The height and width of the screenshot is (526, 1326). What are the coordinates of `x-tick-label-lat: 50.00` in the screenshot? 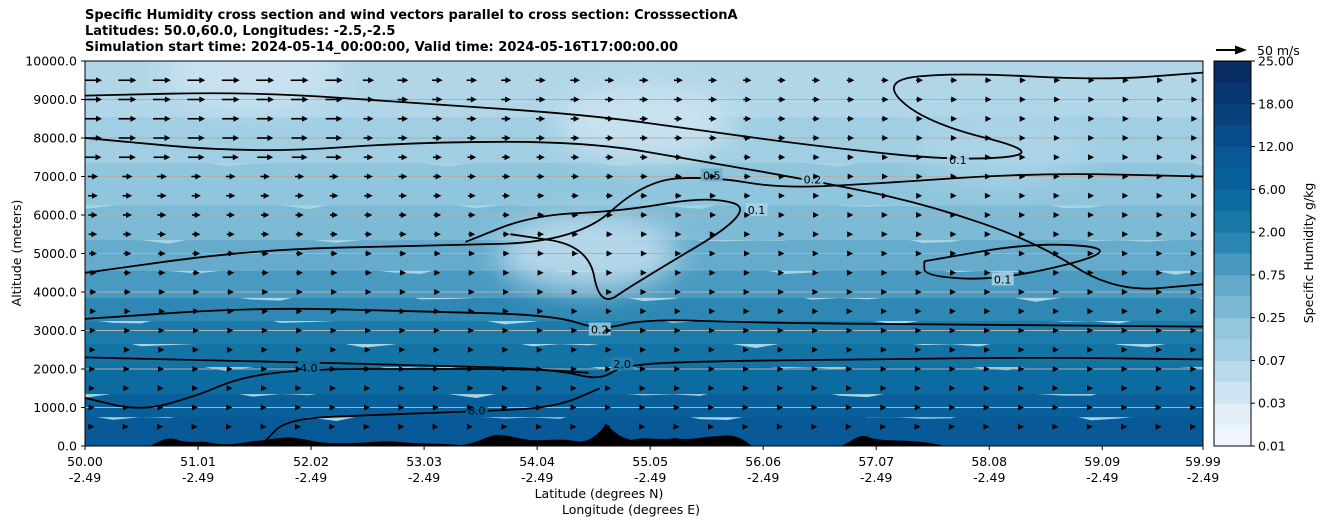 It's located at (85, 461).